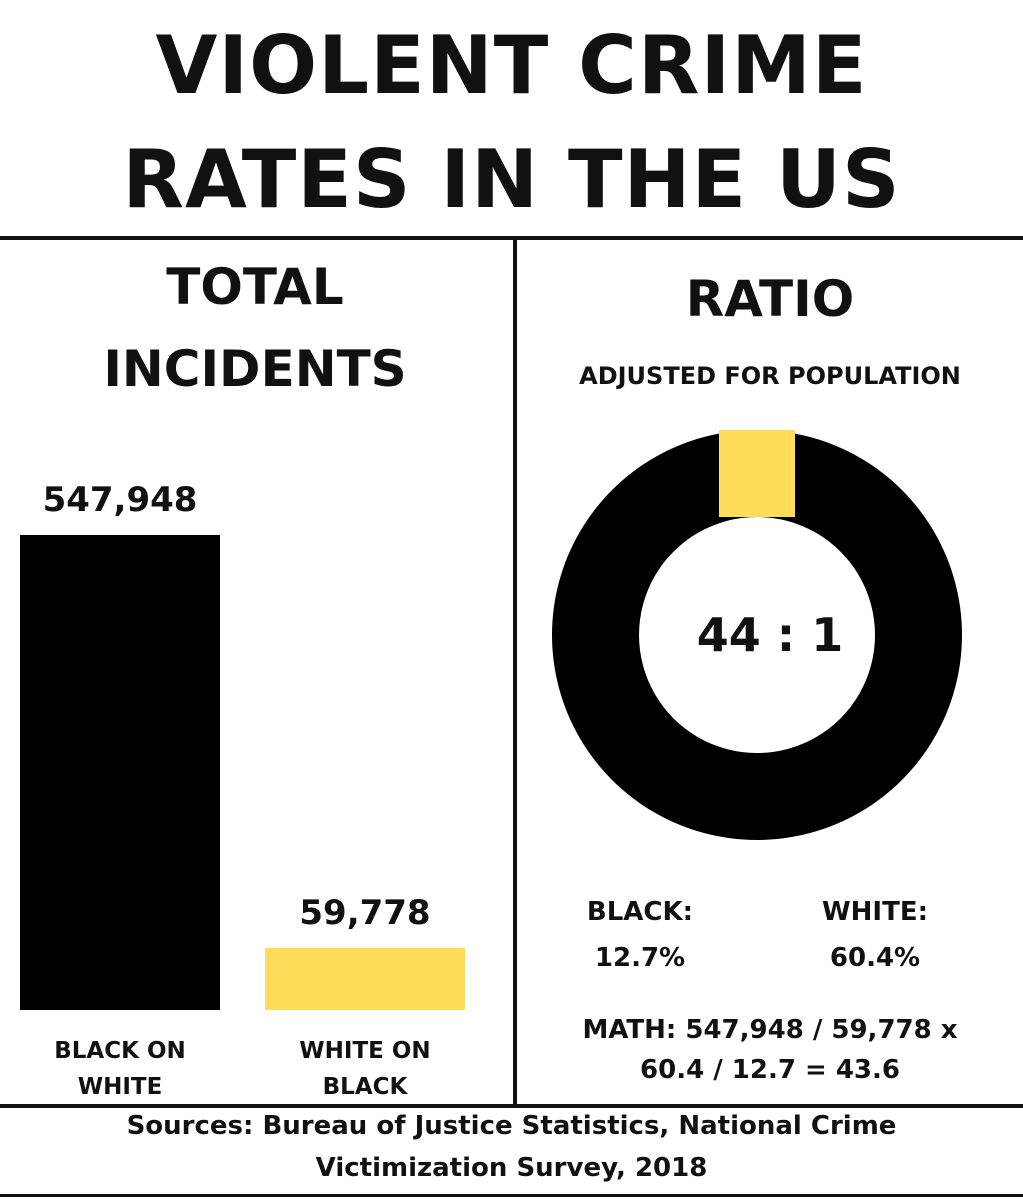  I want to click on donut-chart, so click(756, 635).